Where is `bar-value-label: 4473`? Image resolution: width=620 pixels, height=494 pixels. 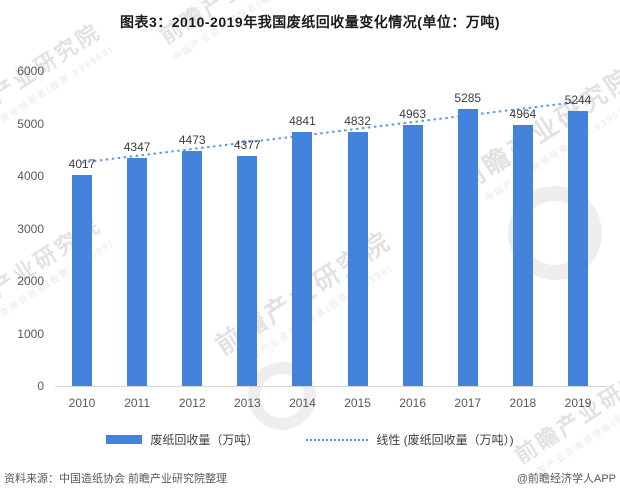 bar-value-label: 4473 is located at coordinates (192, 140).